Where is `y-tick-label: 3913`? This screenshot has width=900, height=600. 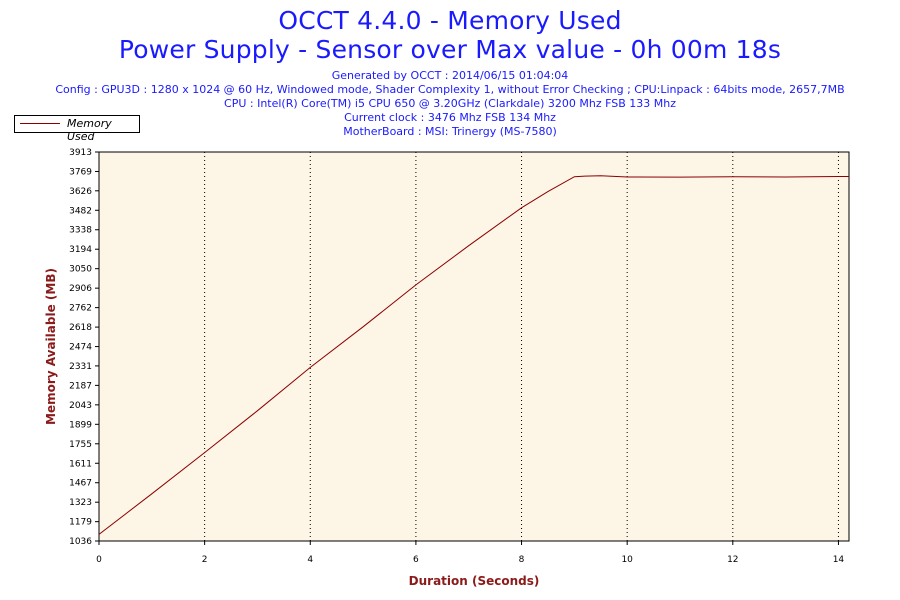 y-tick-label: 3913 is located at coordinates (80, 153).